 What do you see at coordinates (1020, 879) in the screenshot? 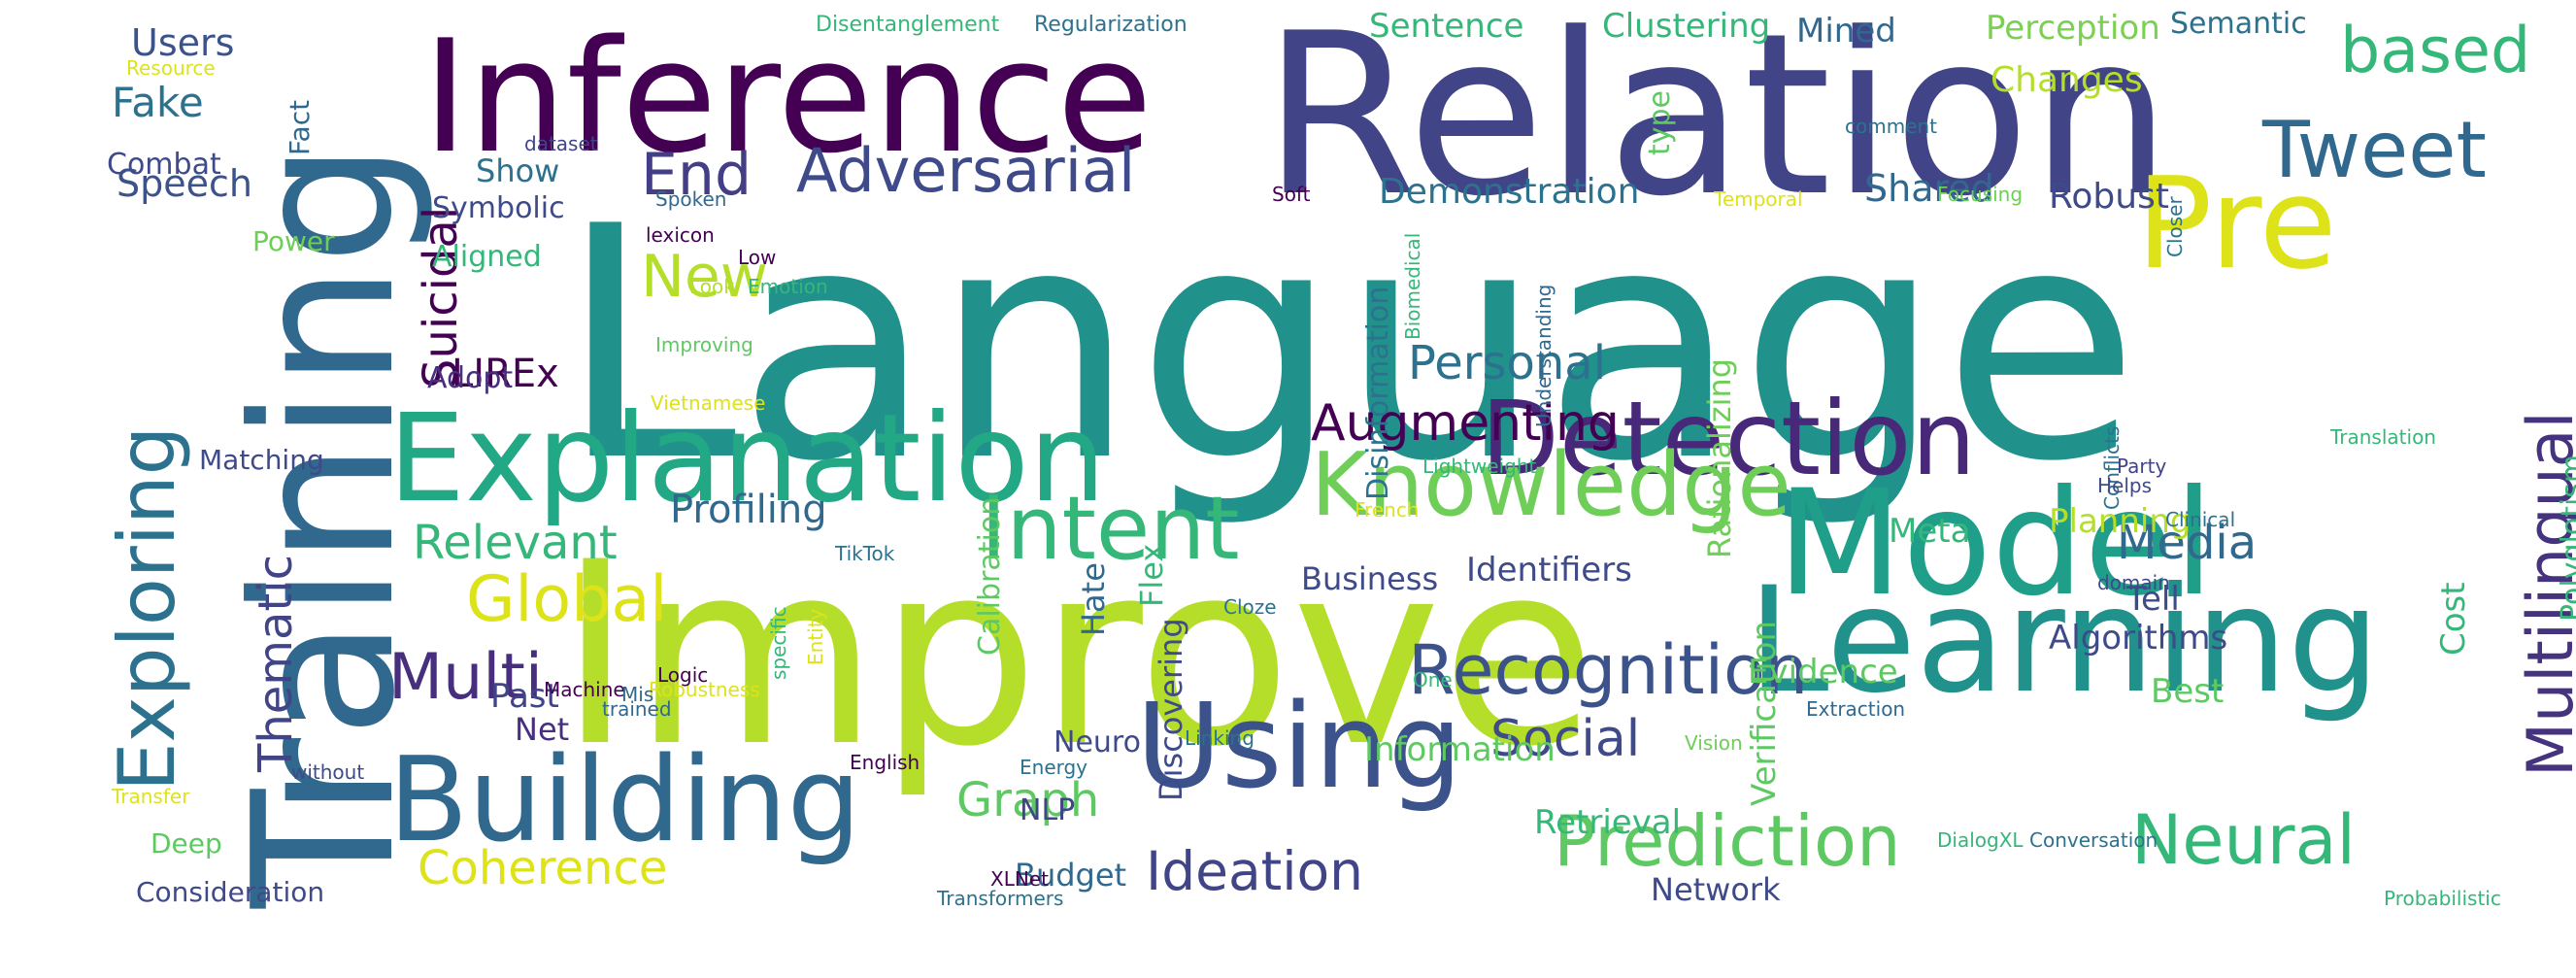
I see `word-xlnet: XLNet` at bounding box center [1020, 879].